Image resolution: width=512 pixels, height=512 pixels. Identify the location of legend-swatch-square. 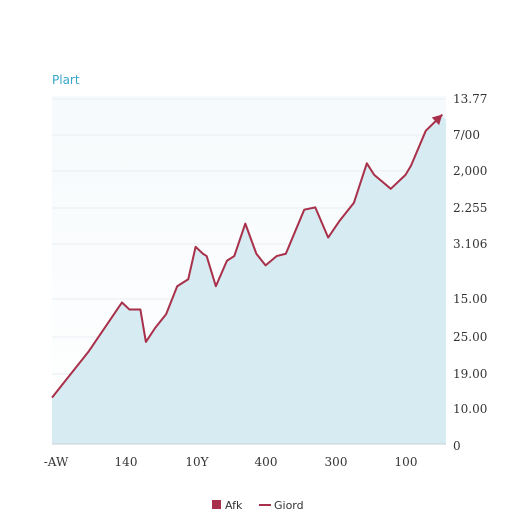
(216, 504).